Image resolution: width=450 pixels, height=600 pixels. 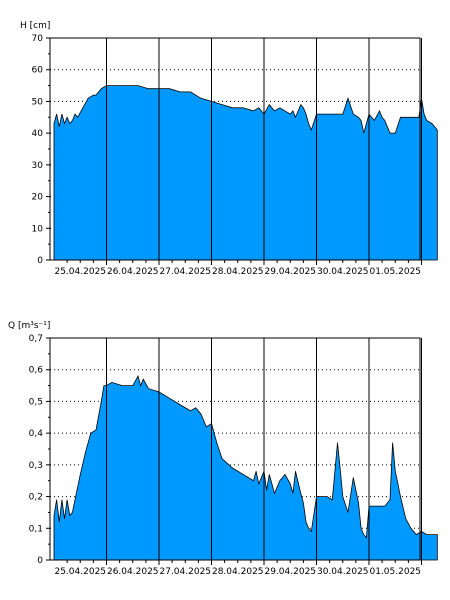 I want to click on x-tick-label-h-4: 29.04.2025, so click(x=290, y=272).